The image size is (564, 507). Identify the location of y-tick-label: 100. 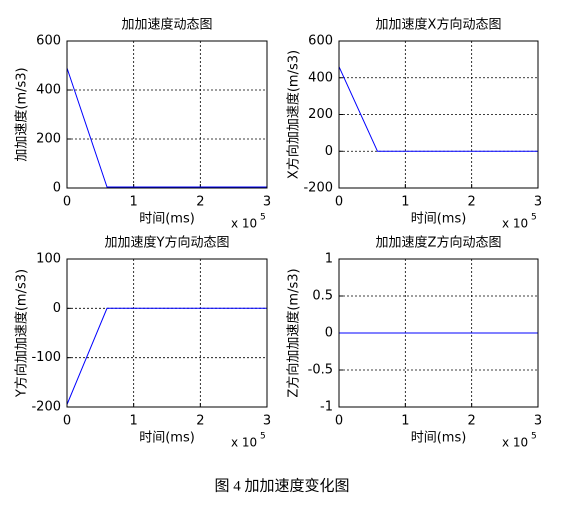
(48, 259).